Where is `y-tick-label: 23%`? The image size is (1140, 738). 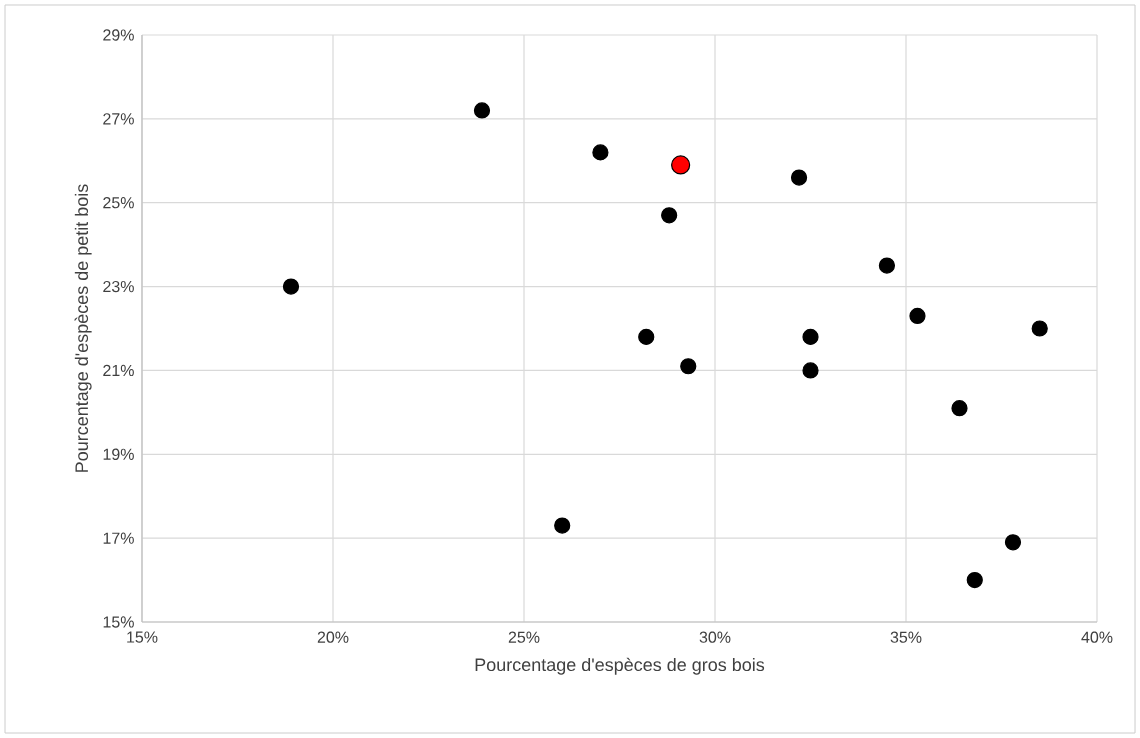
y-tick-label: 23% is located at coordinates (118, 286).